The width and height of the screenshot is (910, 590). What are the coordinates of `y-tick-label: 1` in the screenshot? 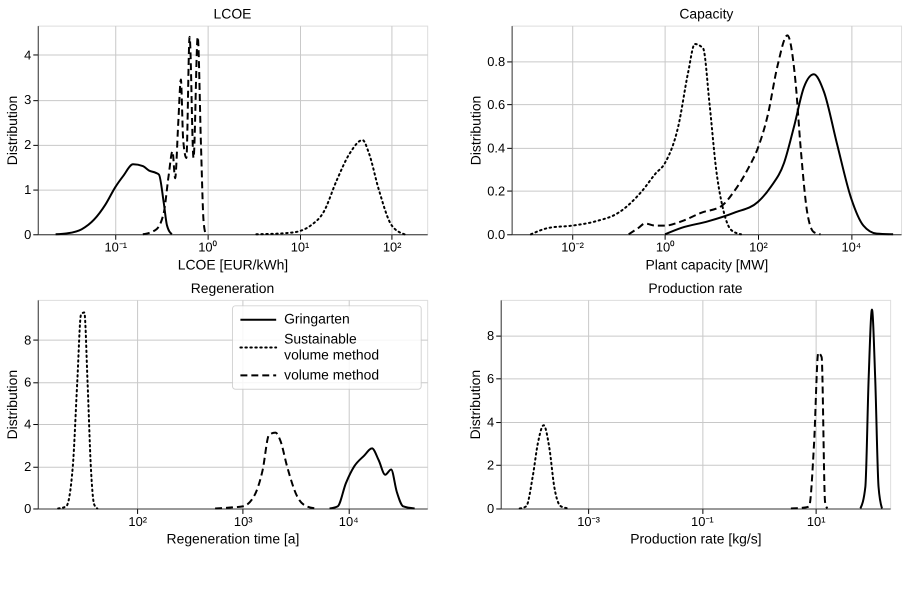 It's located at (28, 189).